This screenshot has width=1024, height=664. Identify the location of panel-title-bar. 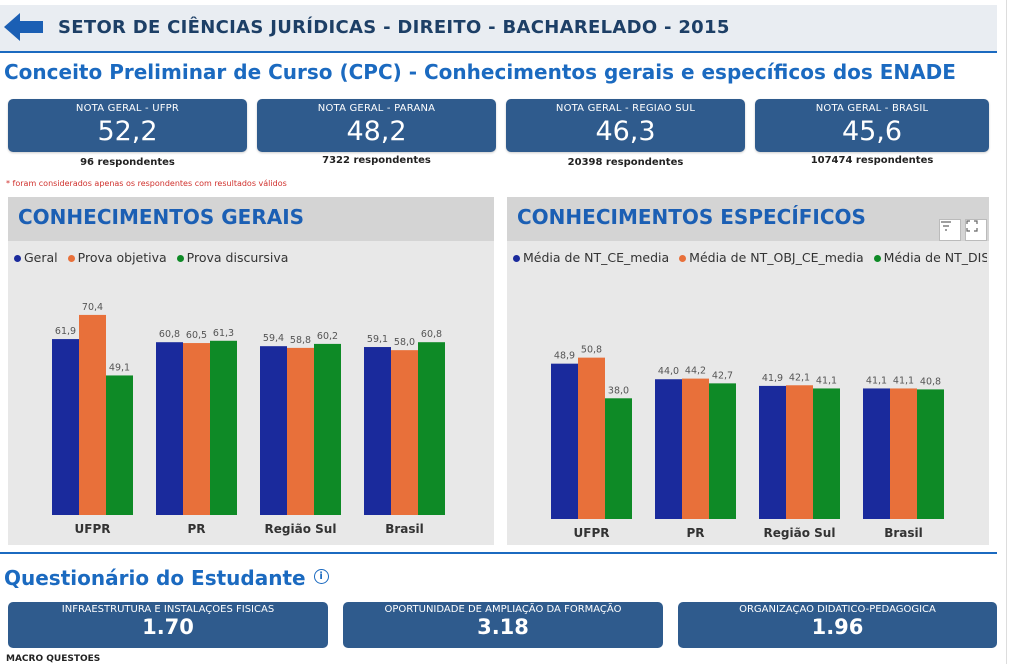
(748, 219).